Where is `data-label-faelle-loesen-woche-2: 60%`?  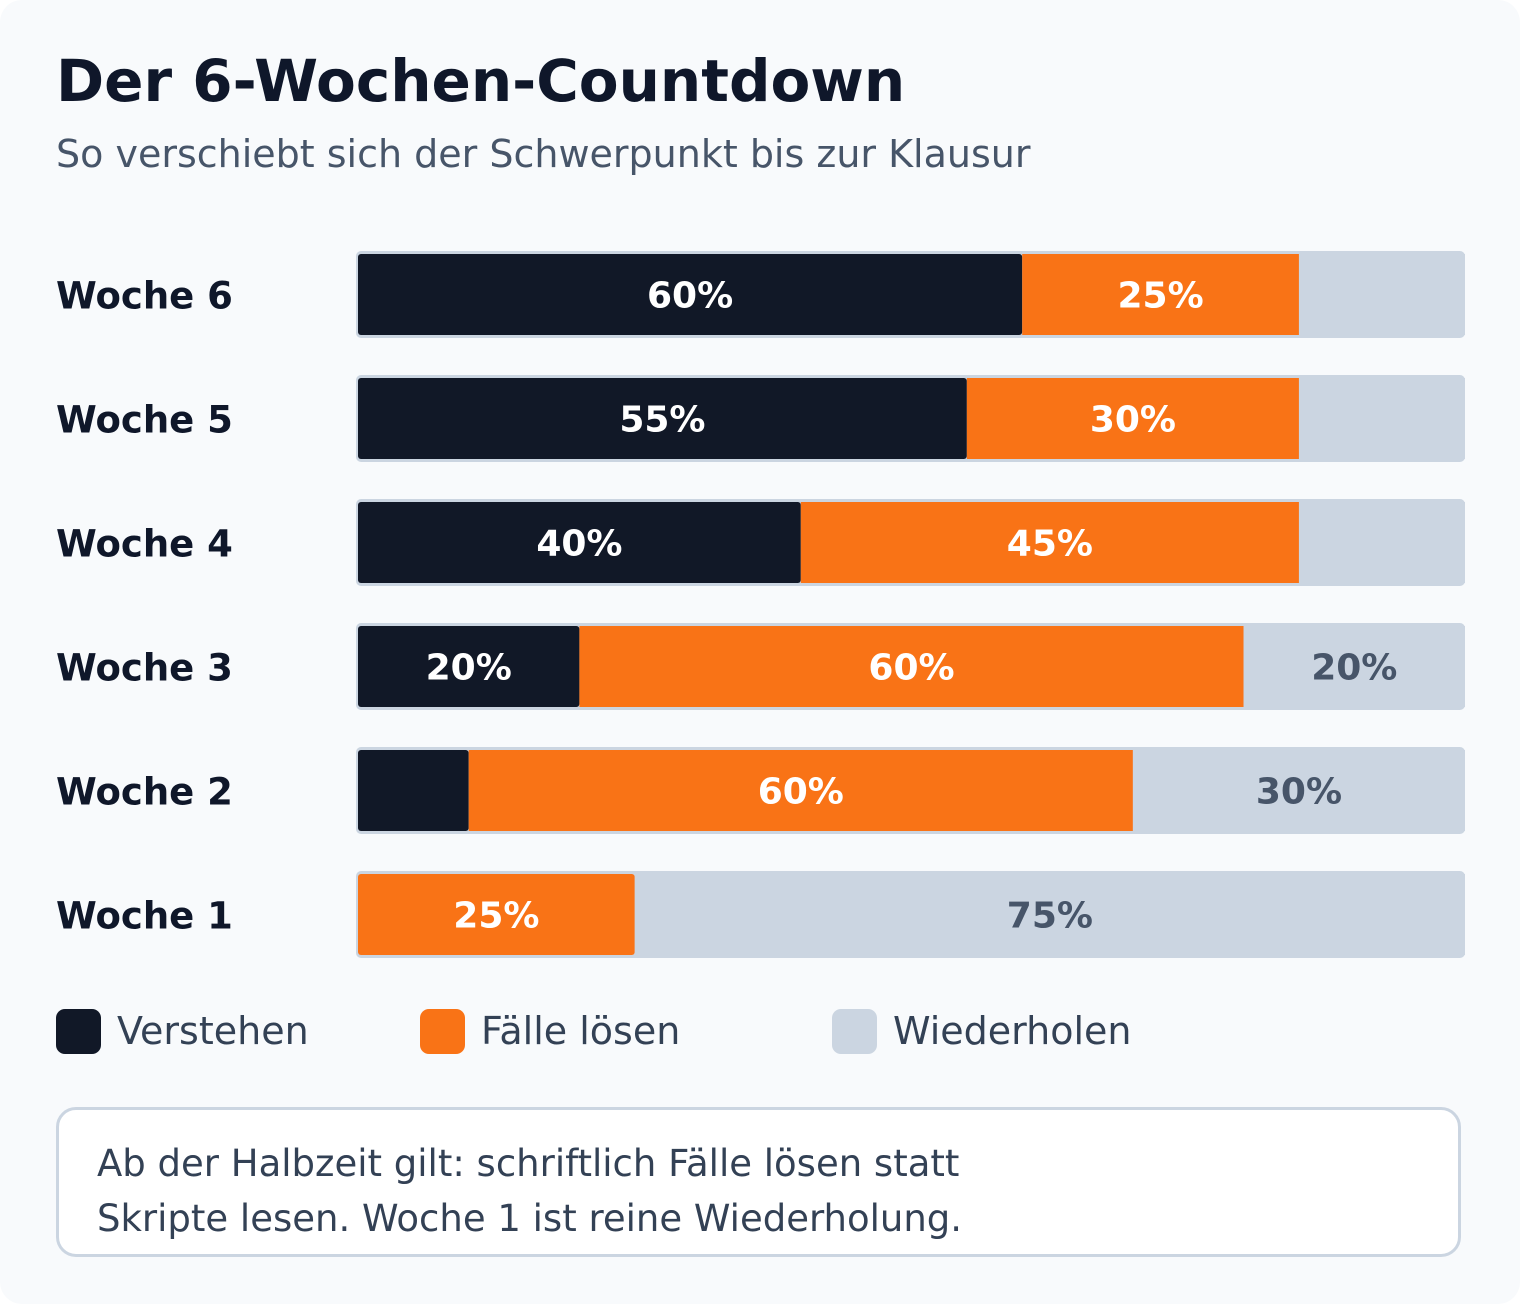
data-label-faelle-loesen-woche-2: 60% is located at coordinates (801, 792).